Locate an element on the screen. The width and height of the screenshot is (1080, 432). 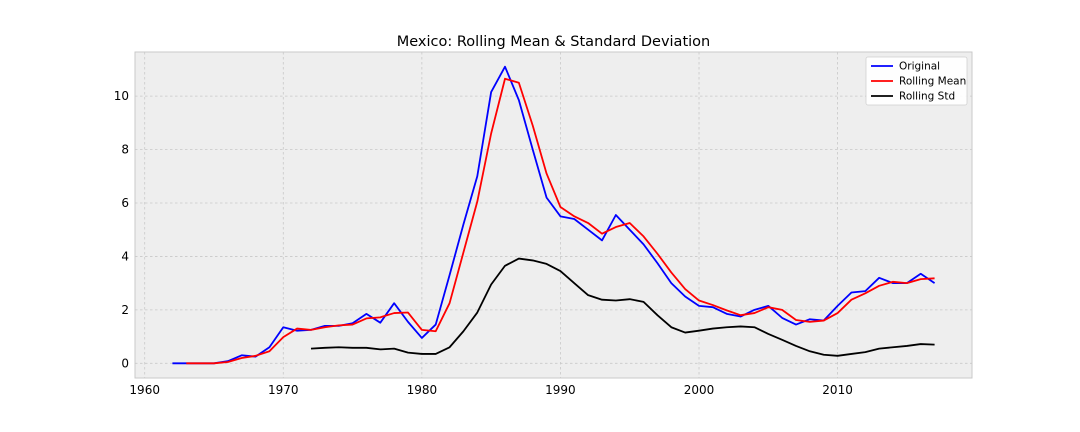
legend-label-rolling-std: Rolling Std is located at coordinates (927, 97).